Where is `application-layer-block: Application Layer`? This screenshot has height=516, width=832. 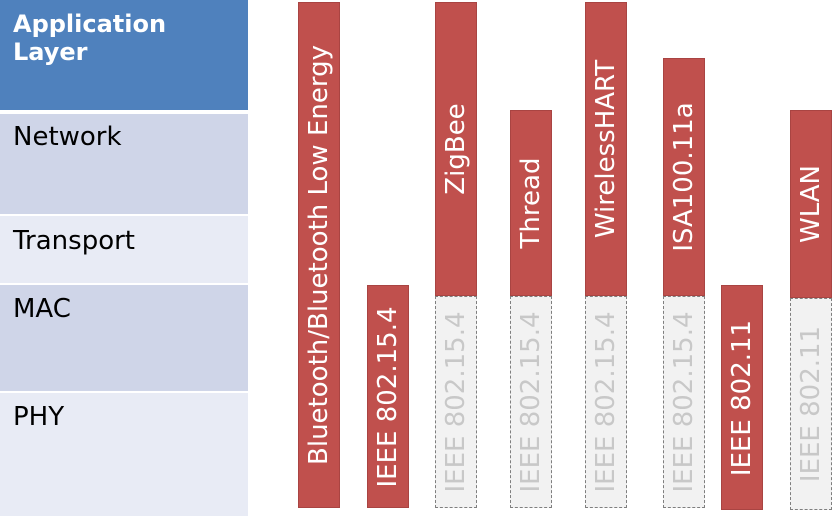 application-layer-block: Application Layer is located at coordinates (124, 55).